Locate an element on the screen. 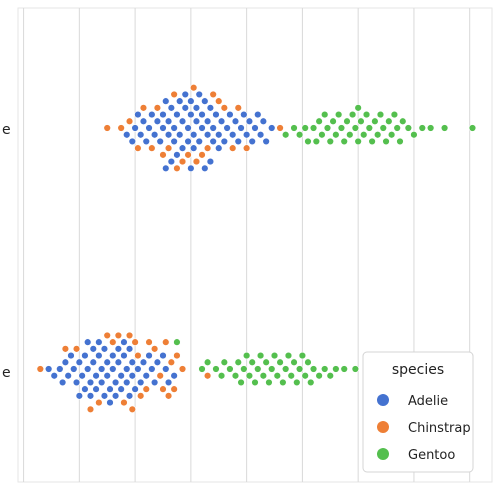 The height and width of the screenshot is (500, 500). legend-label-chinstrap: Chinstrap is located at coordinates (439, 428).